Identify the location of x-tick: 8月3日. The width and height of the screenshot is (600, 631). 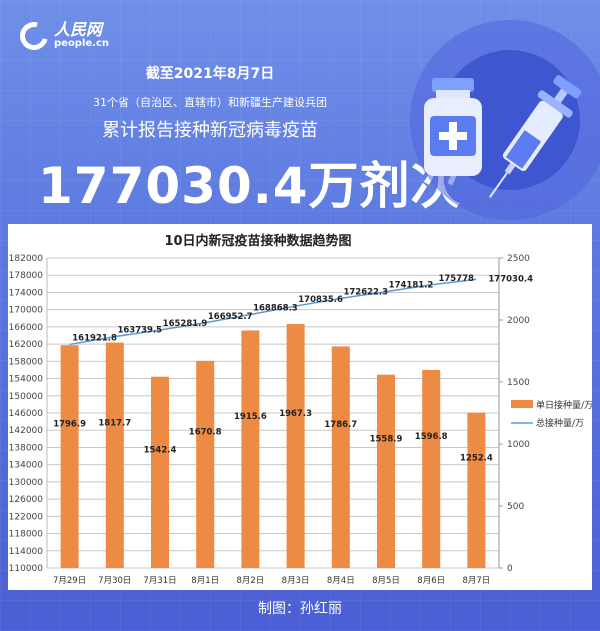
(296, 581).